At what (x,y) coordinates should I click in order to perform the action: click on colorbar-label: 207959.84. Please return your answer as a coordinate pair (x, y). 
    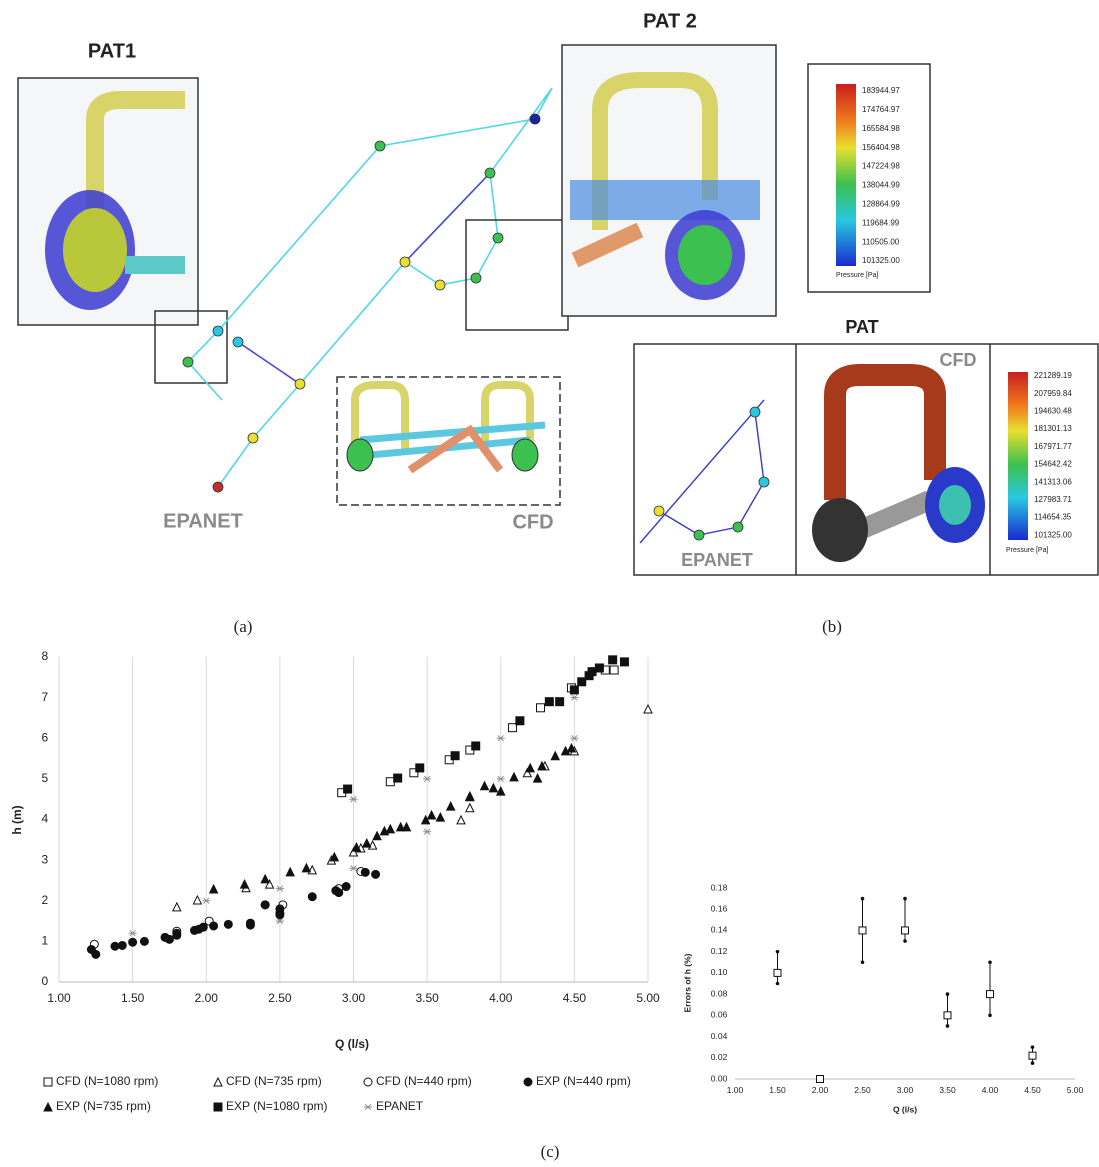
    Looking at the image, I should click on (1053, 393).